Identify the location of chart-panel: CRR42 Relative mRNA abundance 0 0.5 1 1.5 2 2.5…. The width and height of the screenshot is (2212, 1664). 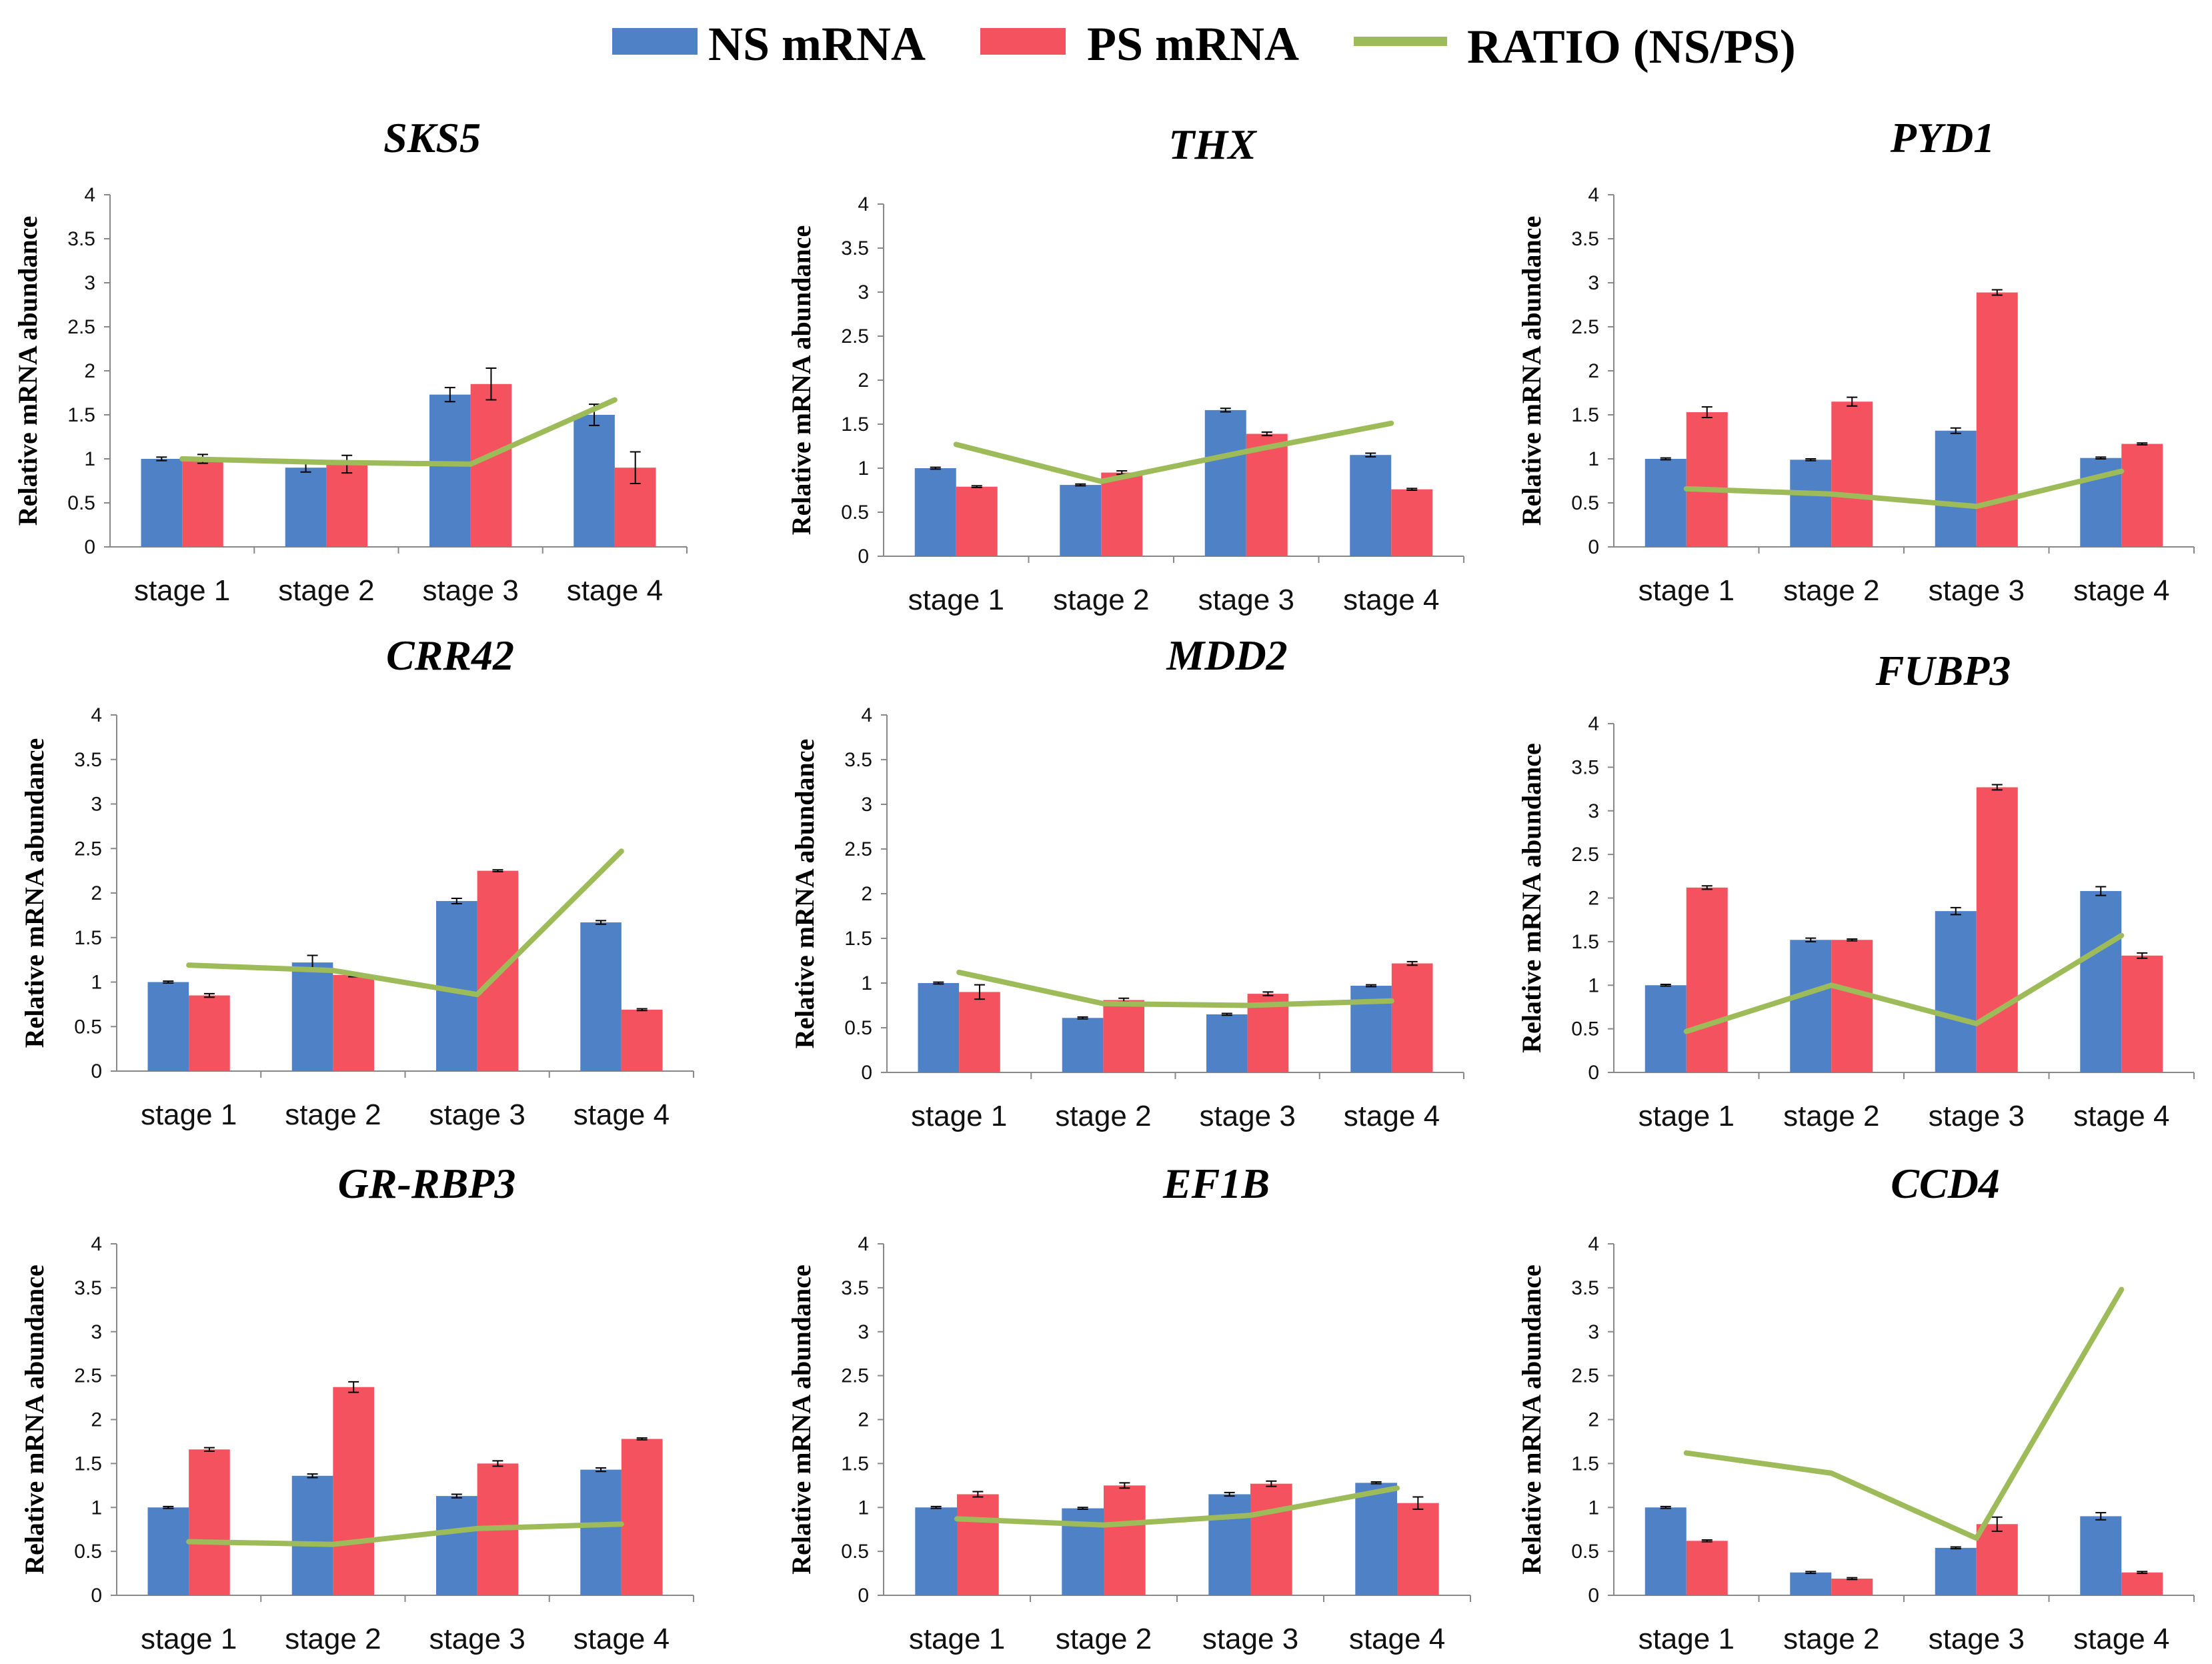
(356, 881).